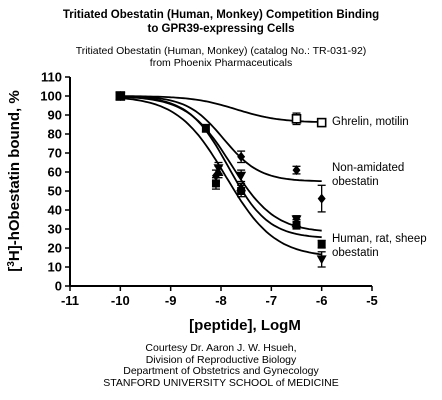 This screenshot has width=442, height=400. Describe the element at coordinates (368, 168) in the screenshot. I see `annotation-1-line-0: Non-amidated` at that location.